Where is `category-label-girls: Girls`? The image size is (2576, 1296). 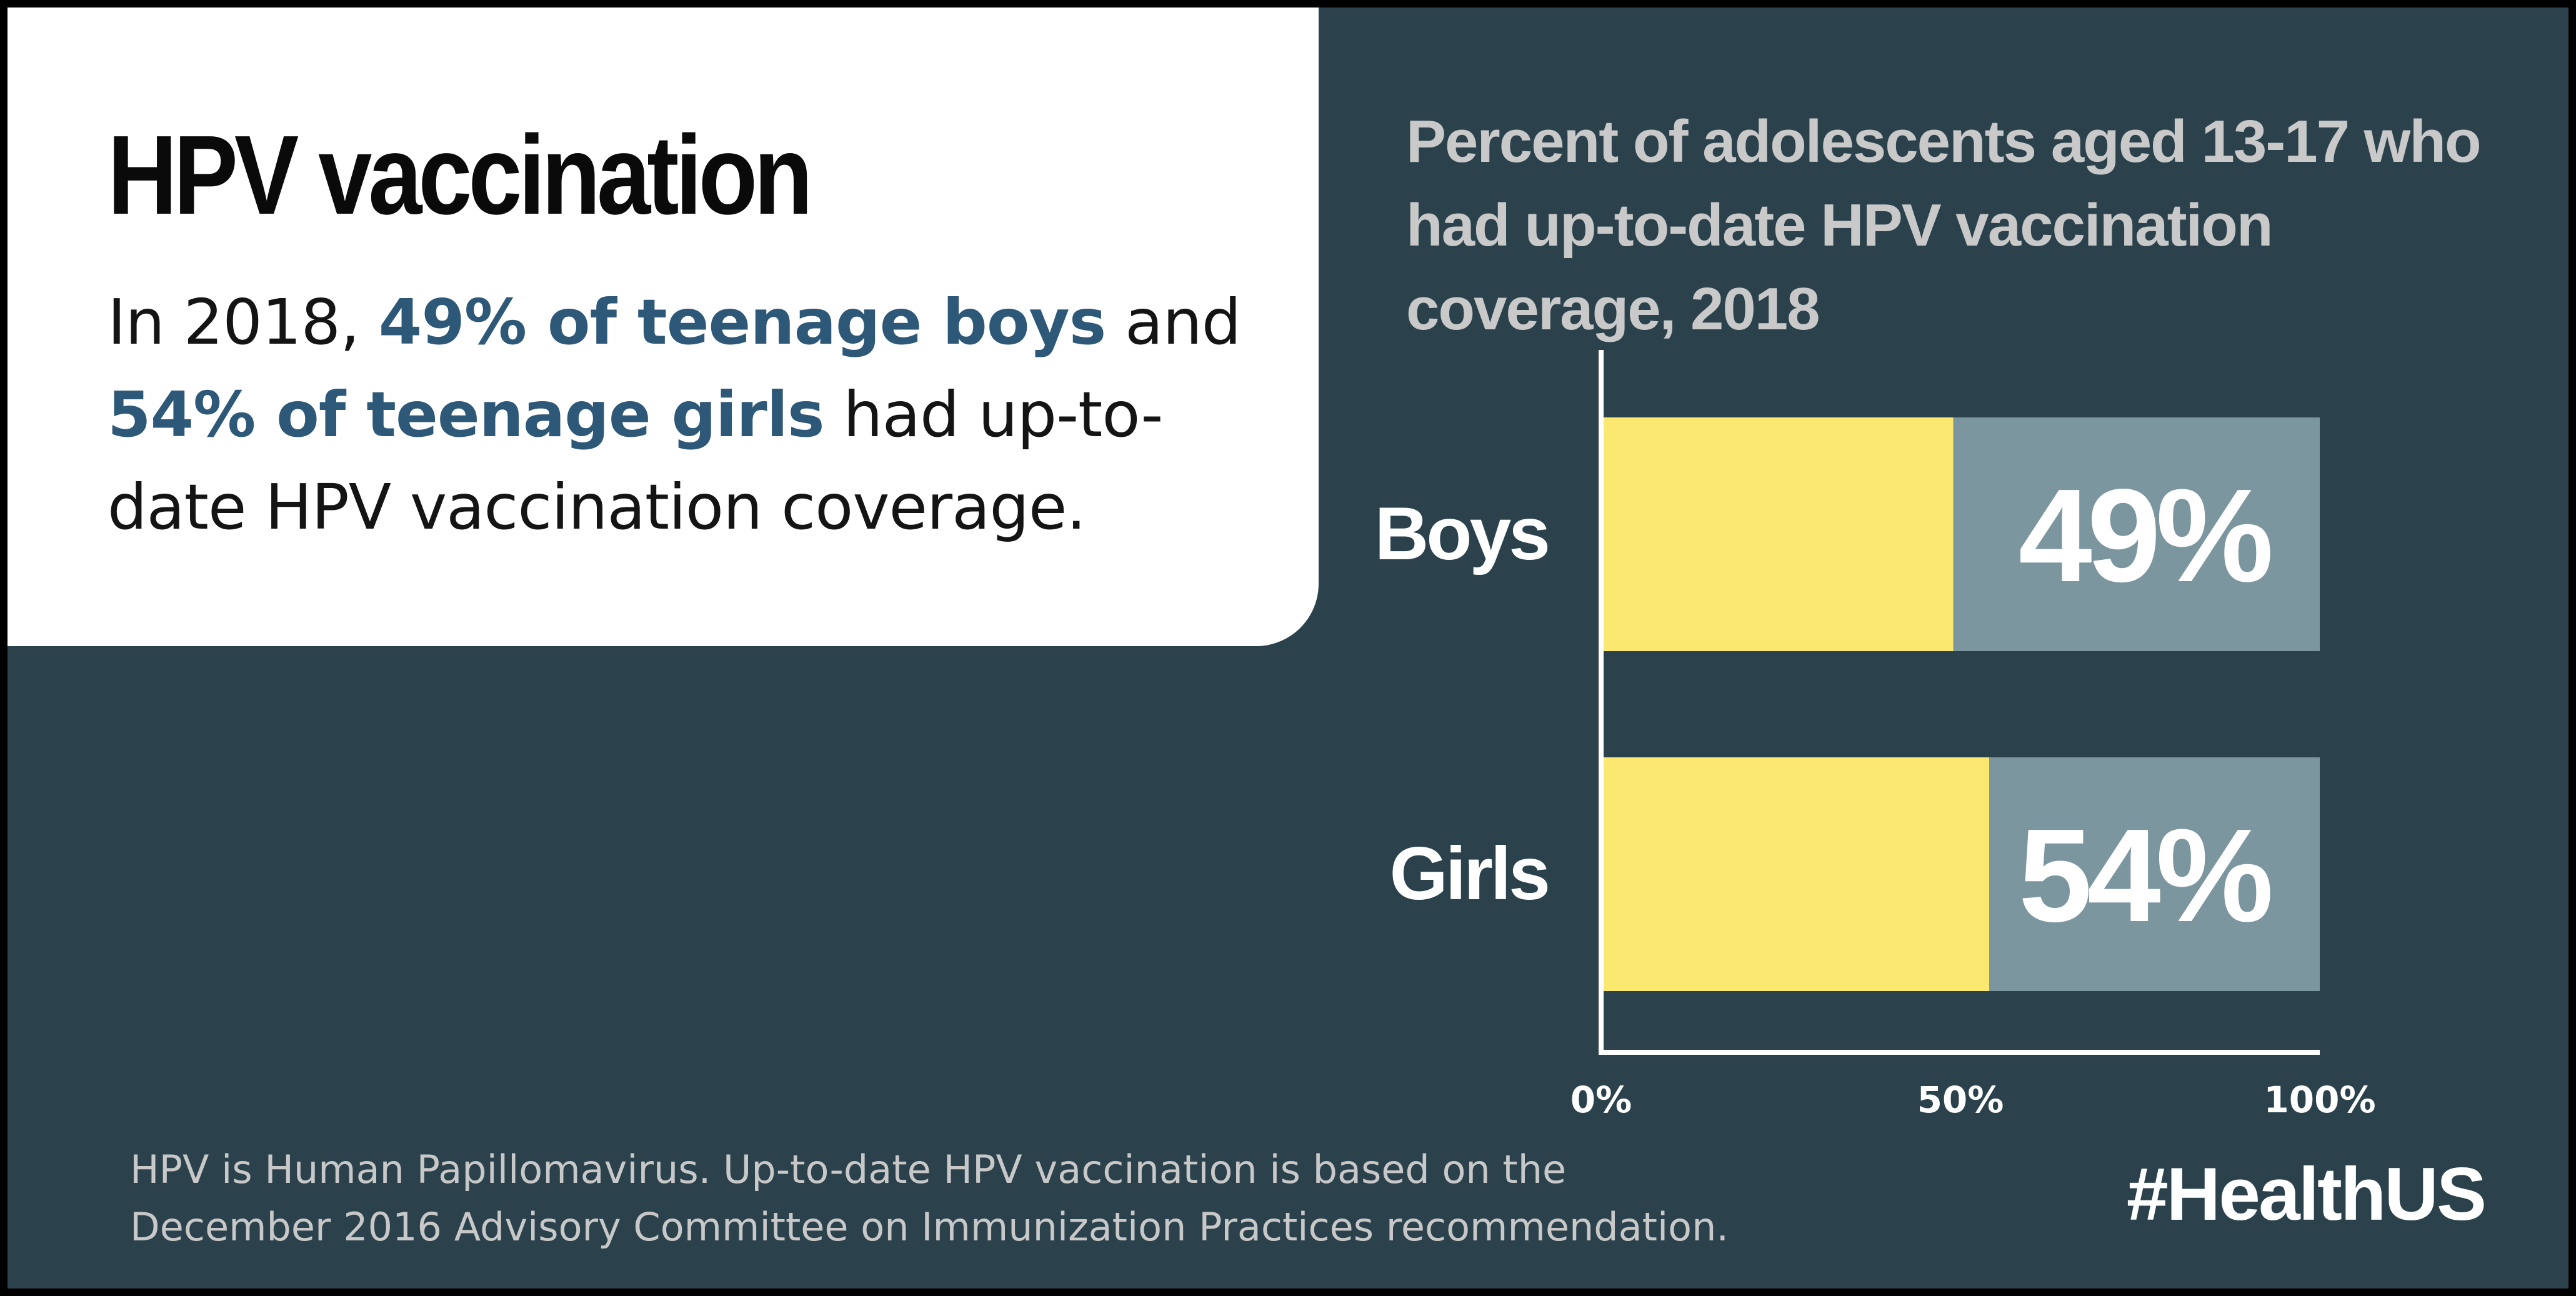
category-label-girls: Girls is located at coordinates (1469, 873).